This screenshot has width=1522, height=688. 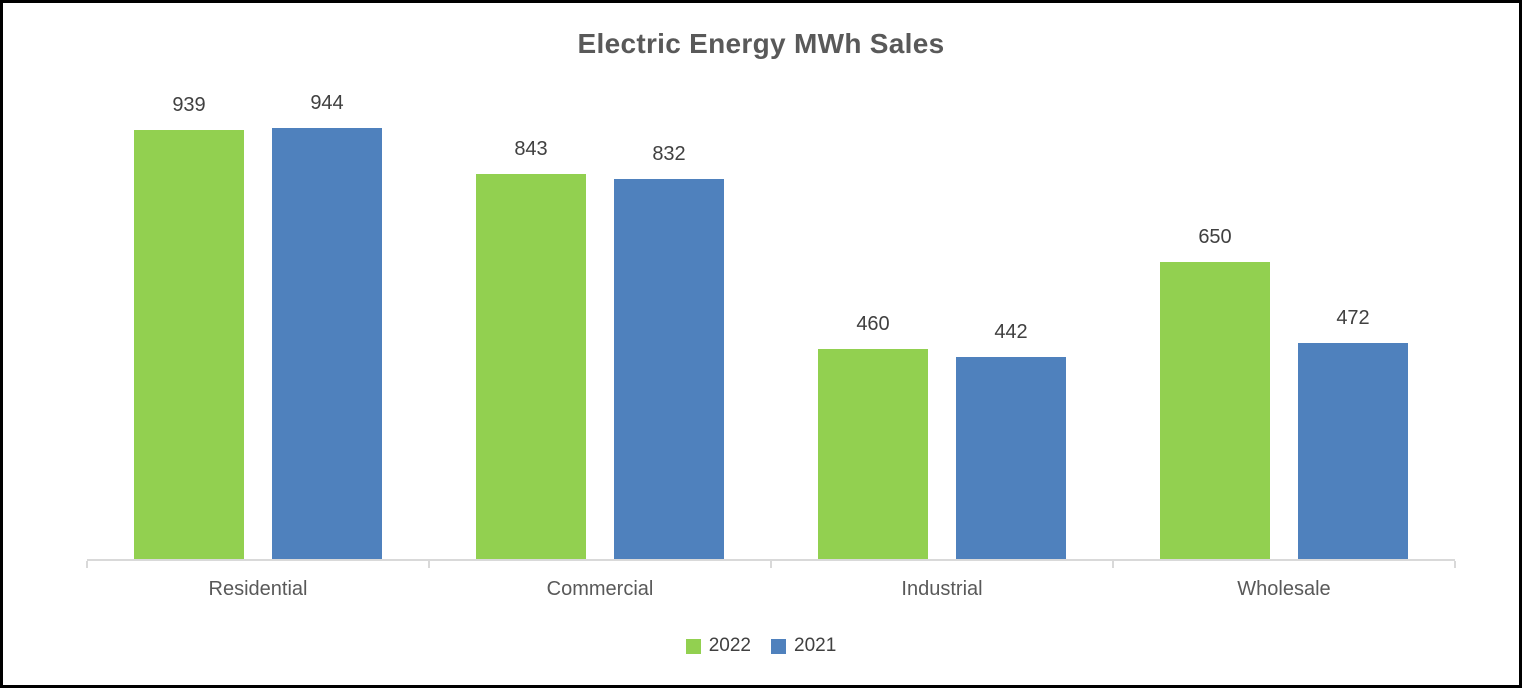 What do you see at coordinates (189, 344) in the screenshot?
I see `bar-2022-residential` at bounding box center [189, 344].